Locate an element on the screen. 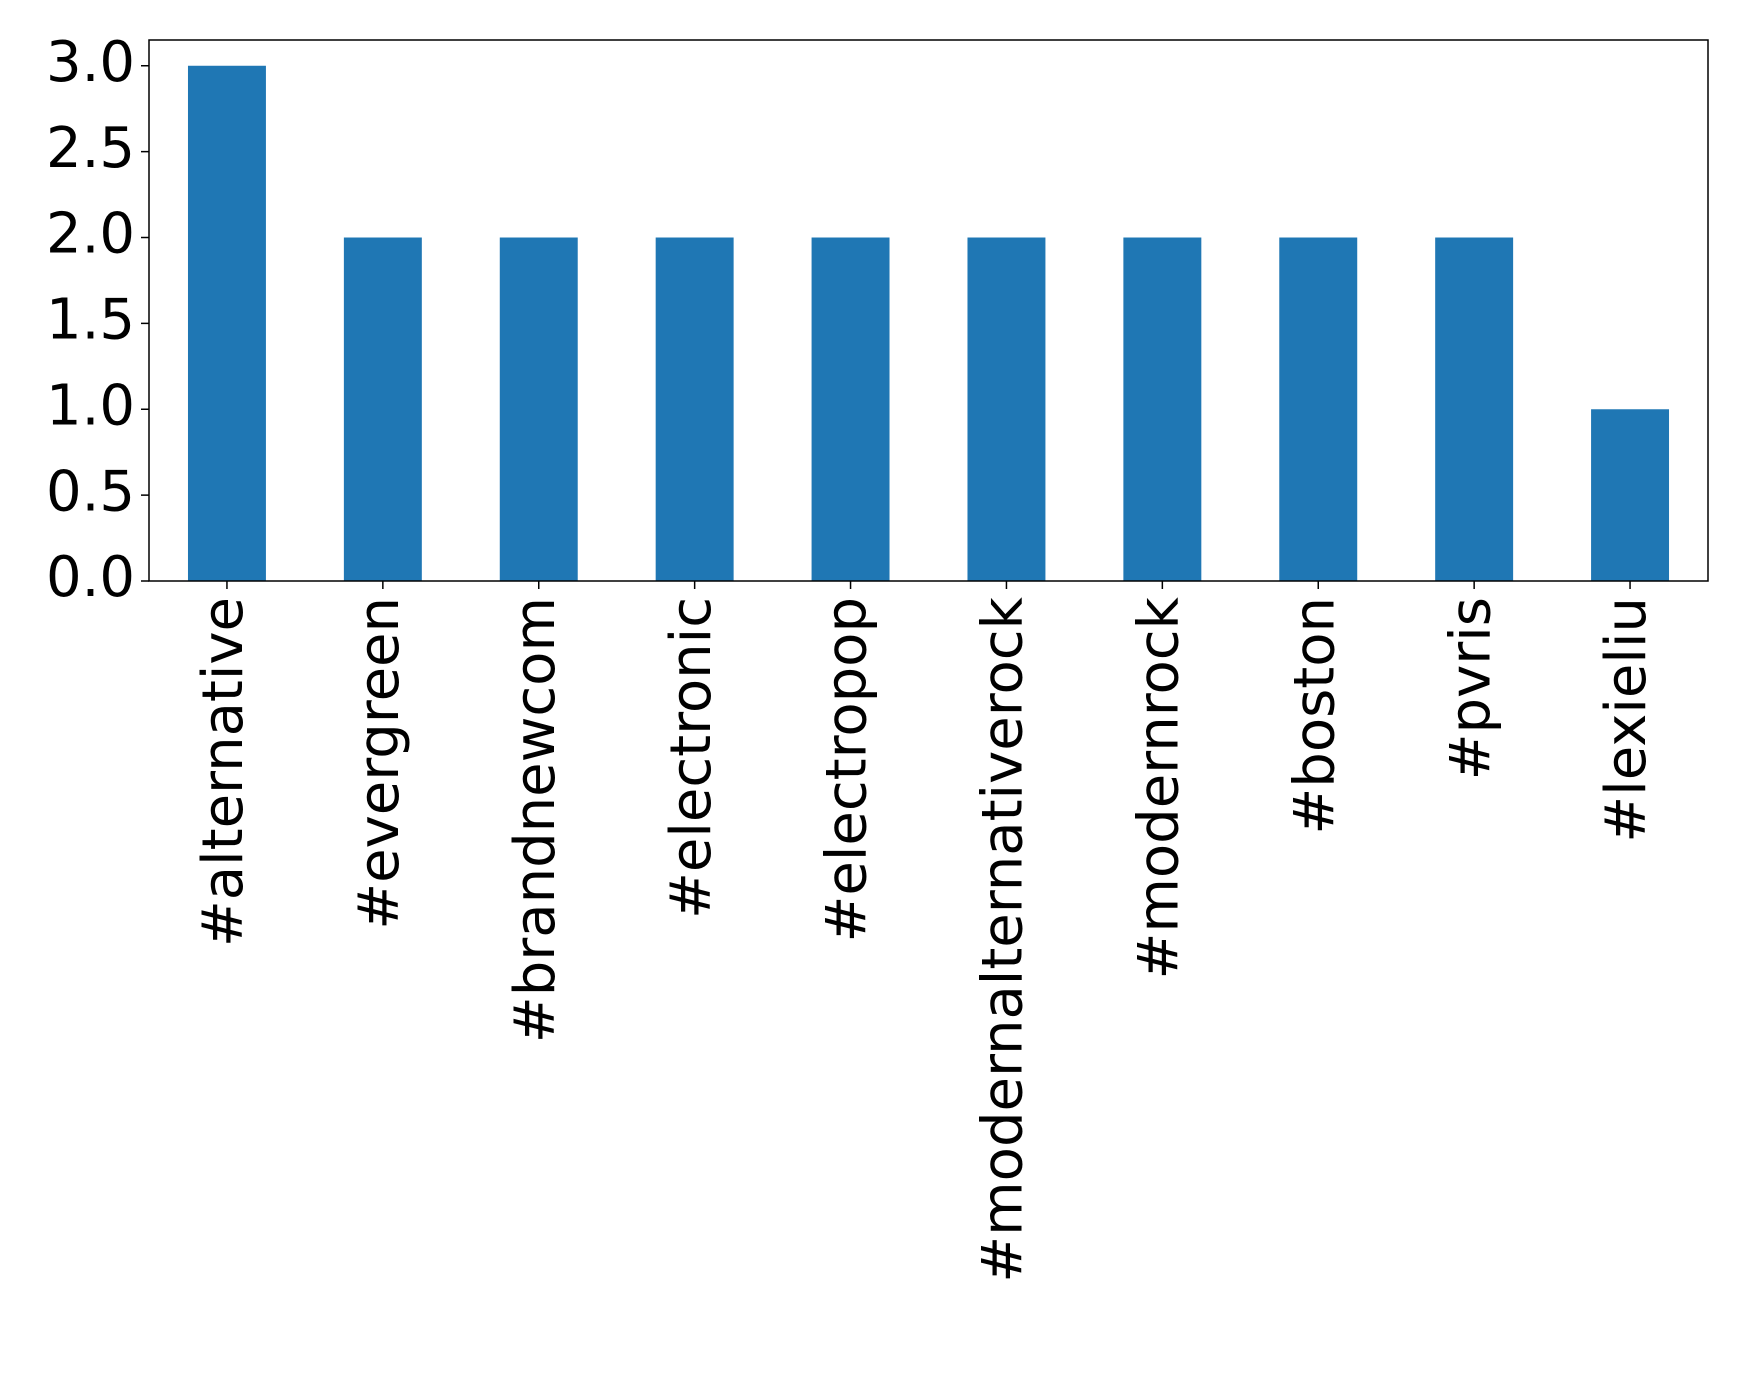 This screenshot has height=1393, width=1739. x-tick-label: #modernrock is located at coordinates (1158, 787).